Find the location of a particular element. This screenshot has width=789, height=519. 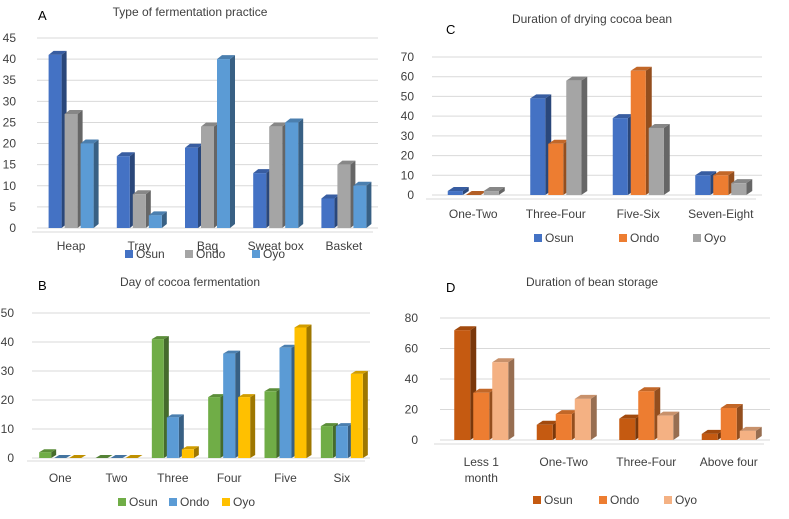

x-category-label: Heap is located at coordinates (71, 246).